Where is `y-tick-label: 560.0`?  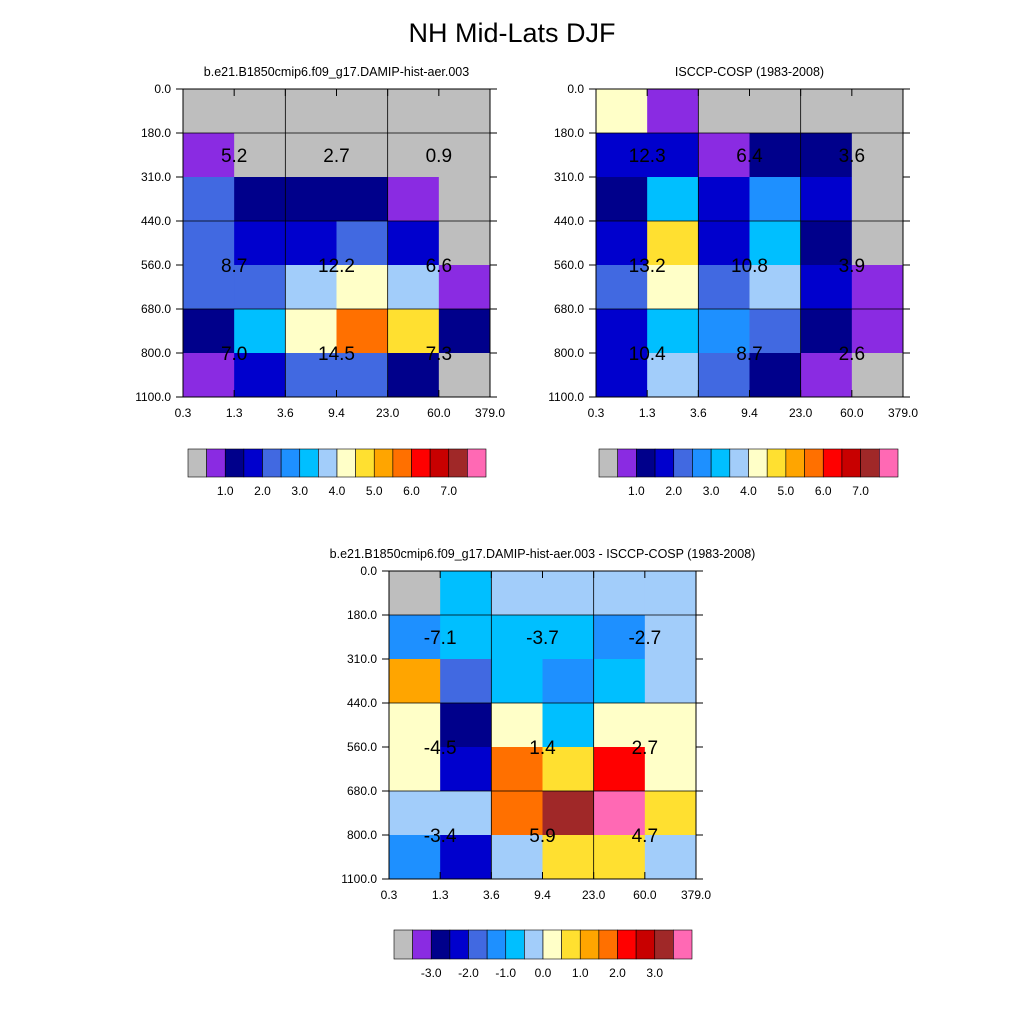 y-tick-label: 560.0 is located at coordinates (569, 265).